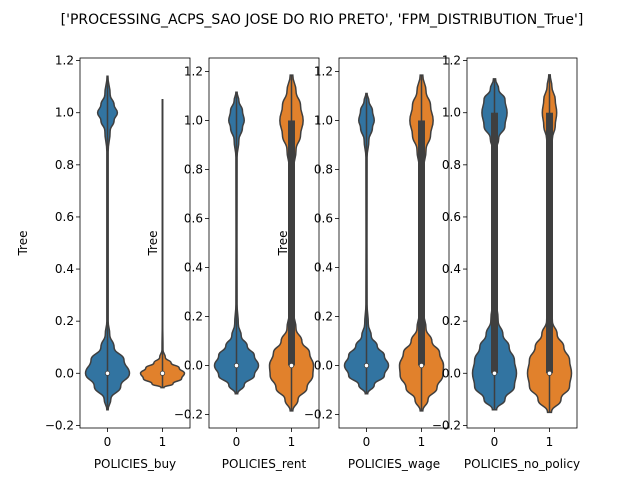 The height and width of the screenshot is (481, 642). Describe the element at coordinates (135, 464) in the screenshot. I see `x-axis-label: POLICIES_buy` at that location.